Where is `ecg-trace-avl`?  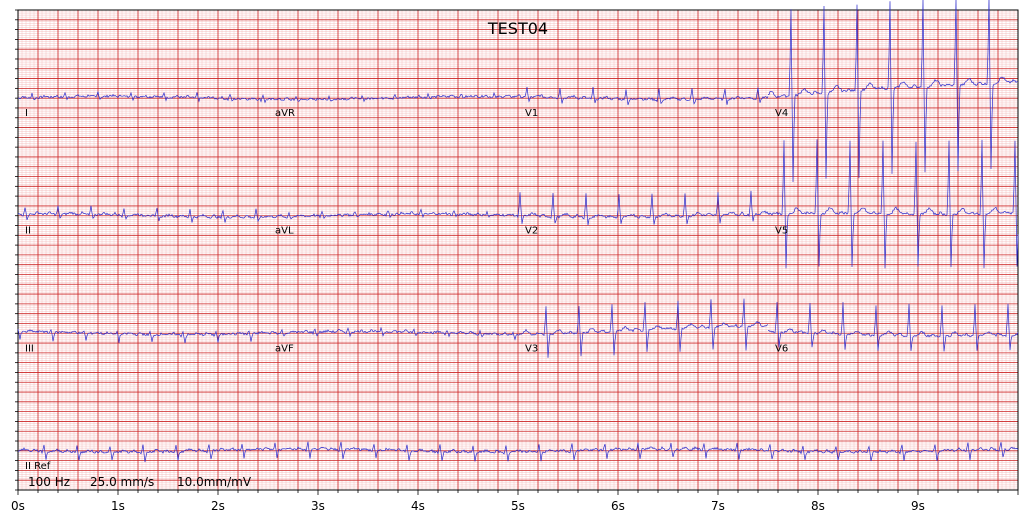
ecg-trace-avl is located at coordinates (393, 213).